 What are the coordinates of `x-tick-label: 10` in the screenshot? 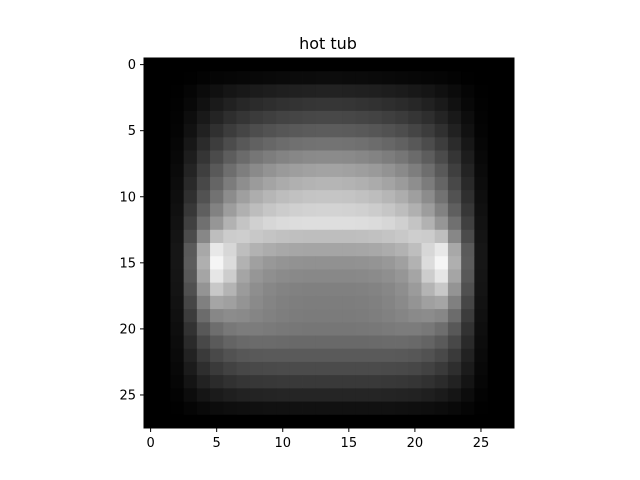 It's located at (282, 443).